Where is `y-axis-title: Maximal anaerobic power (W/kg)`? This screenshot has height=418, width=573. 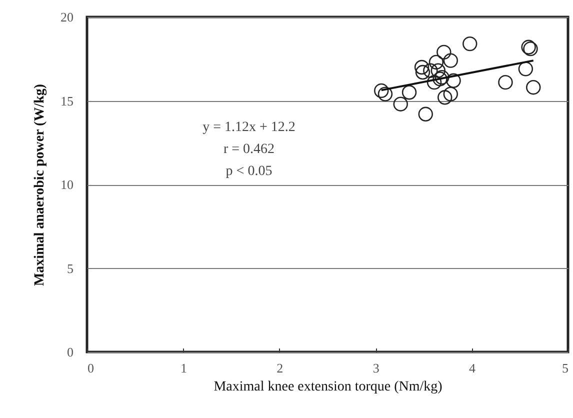 y-axis-title: Maximal anaerobic power (W/kg) is located at coordinates (40, 185).